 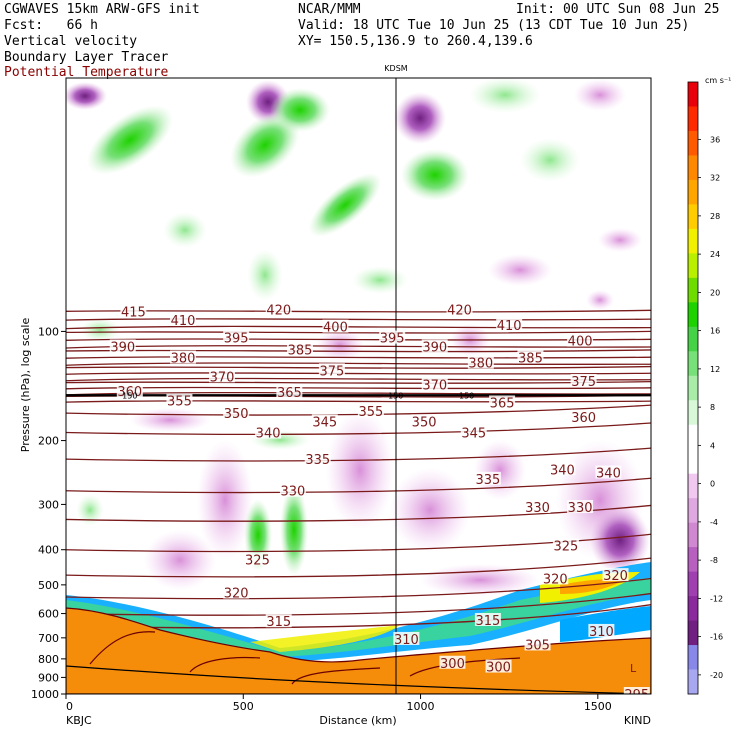 I want to click on theta-label: 415, so click(x=133, y=312).